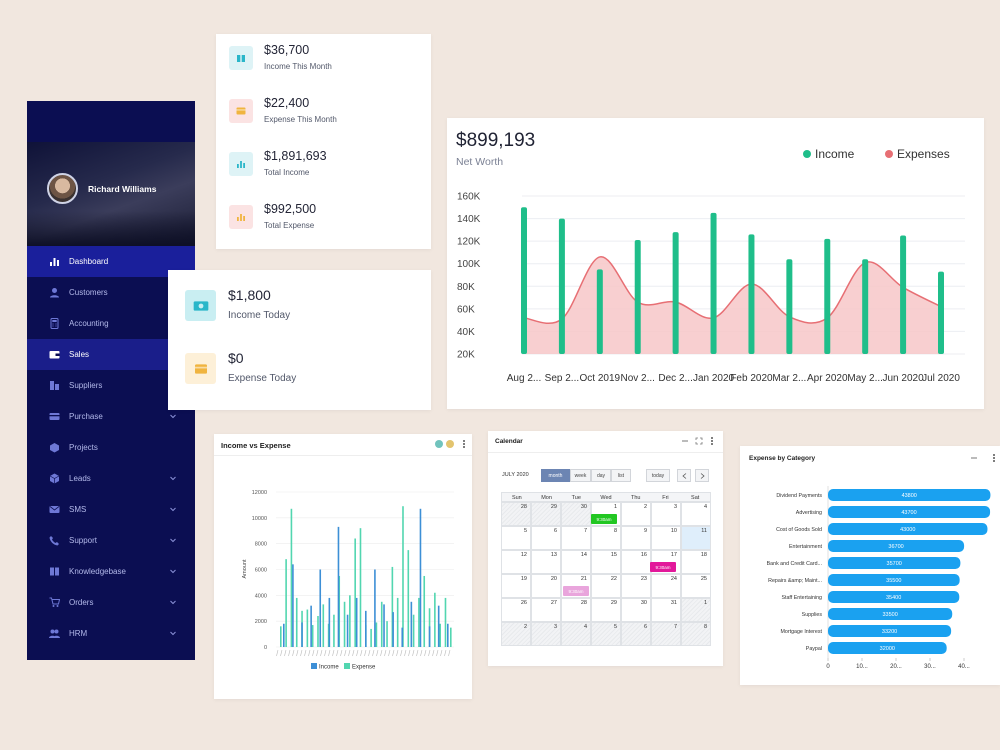 This screenshot has width=1000, height=750. What do you see at coordinates (580, 475) in the screenshot?
I see `view-week-button: week` at bounding box center [580, 475].